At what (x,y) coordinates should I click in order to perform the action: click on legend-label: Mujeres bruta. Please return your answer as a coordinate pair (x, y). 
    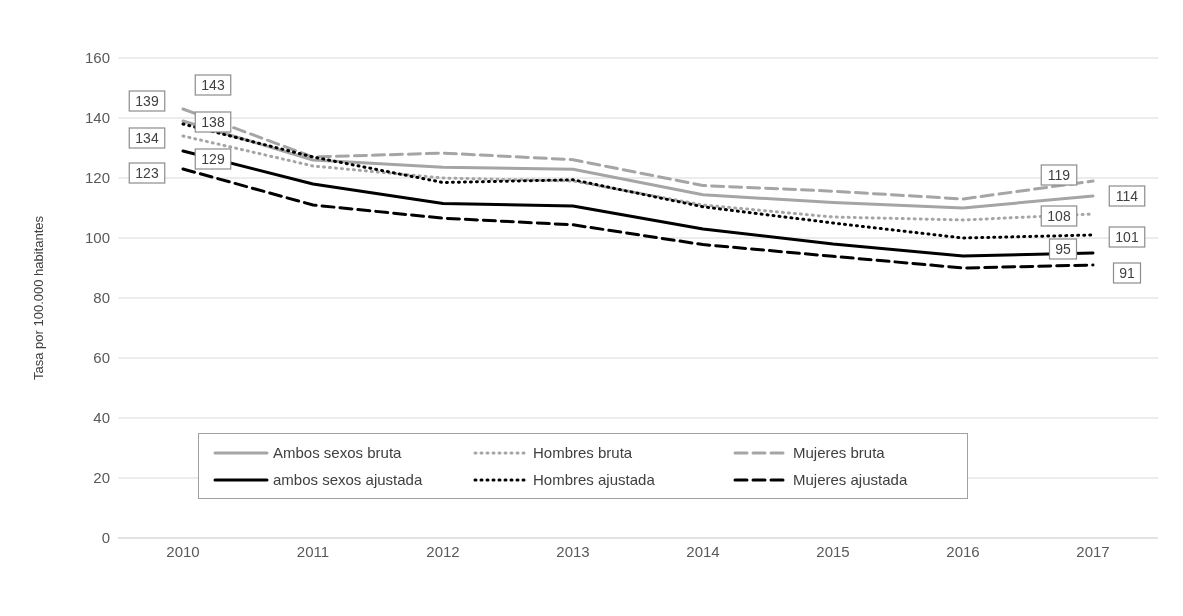
    Looking at the image, I should click on (839, 452).